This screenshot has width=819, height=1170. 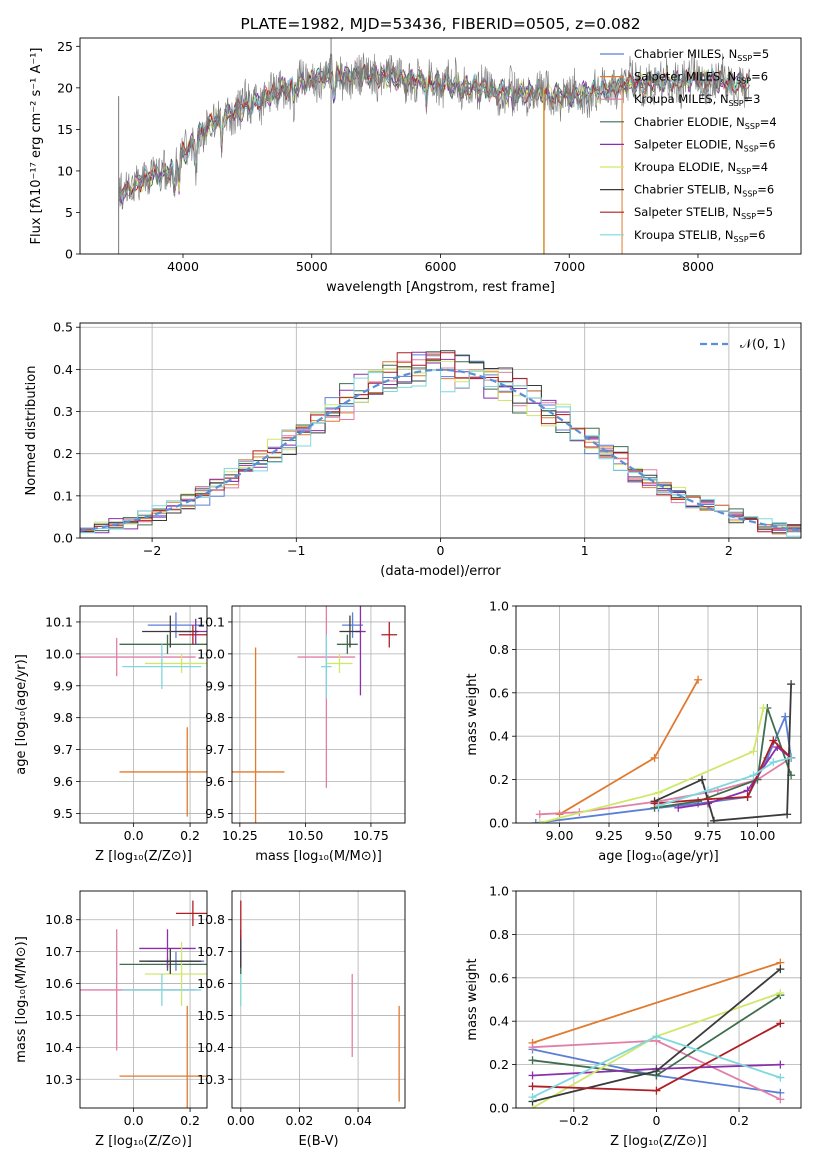 I want to click on panel-mass-vs-z, so click(x=143, y=999).